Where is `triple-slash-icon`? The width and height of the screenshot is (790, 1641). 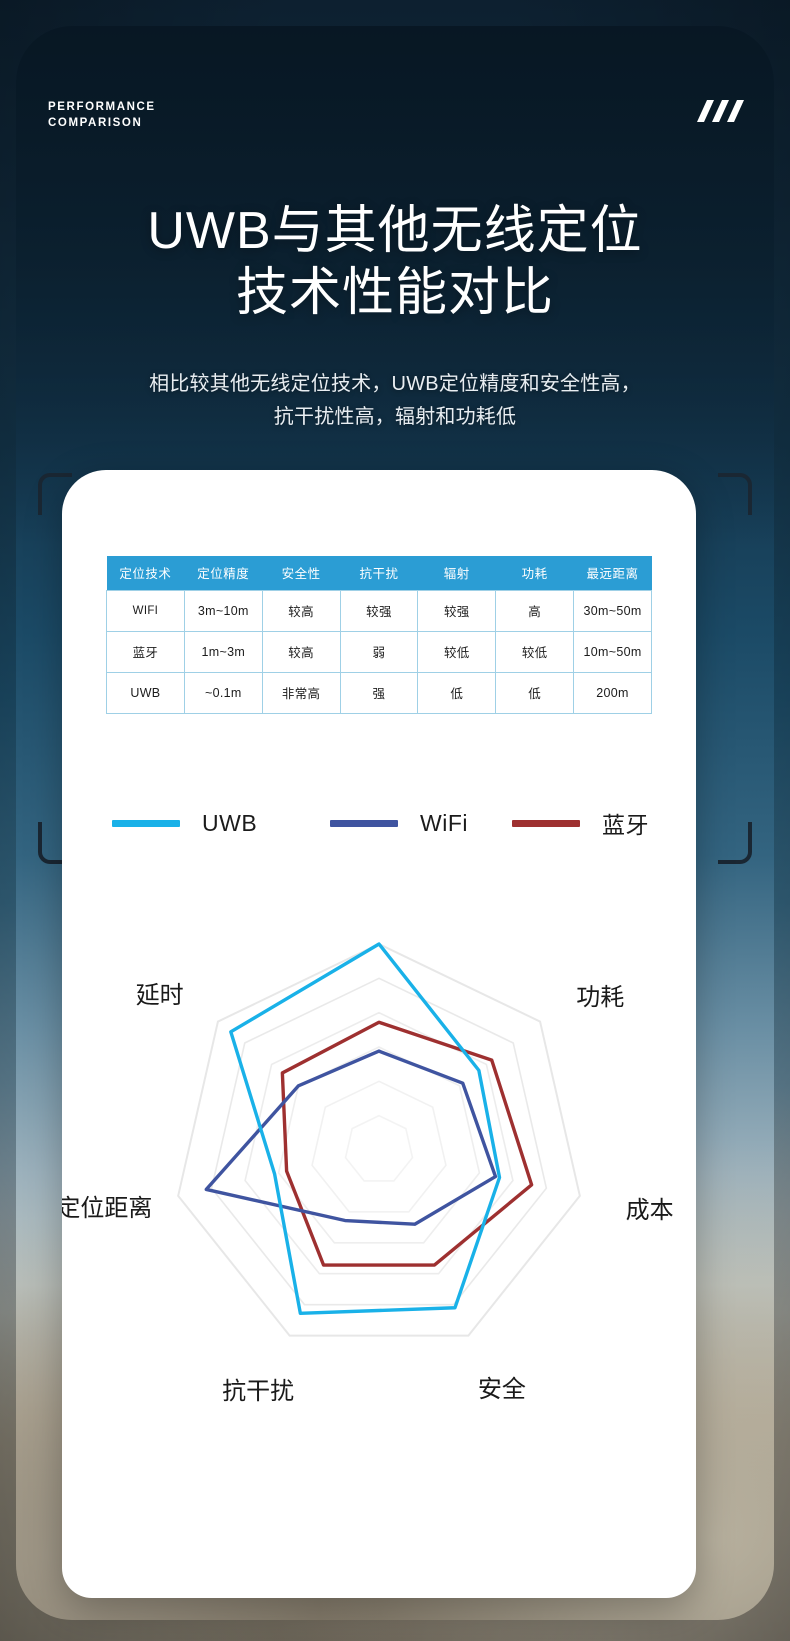 triple-slash-icon is located at coordinates (720, 111).